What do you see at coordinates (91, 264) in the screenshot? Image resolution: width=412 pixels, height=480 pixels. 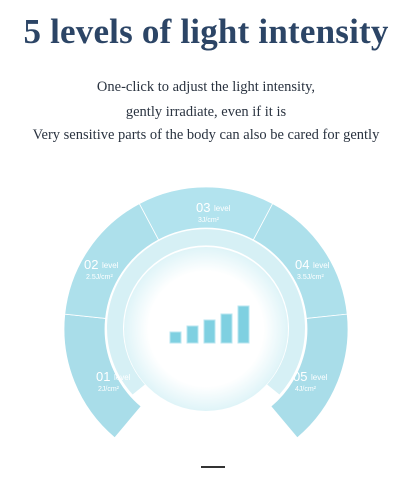 I see `level-number: 02` at bounding box center [91, 264].